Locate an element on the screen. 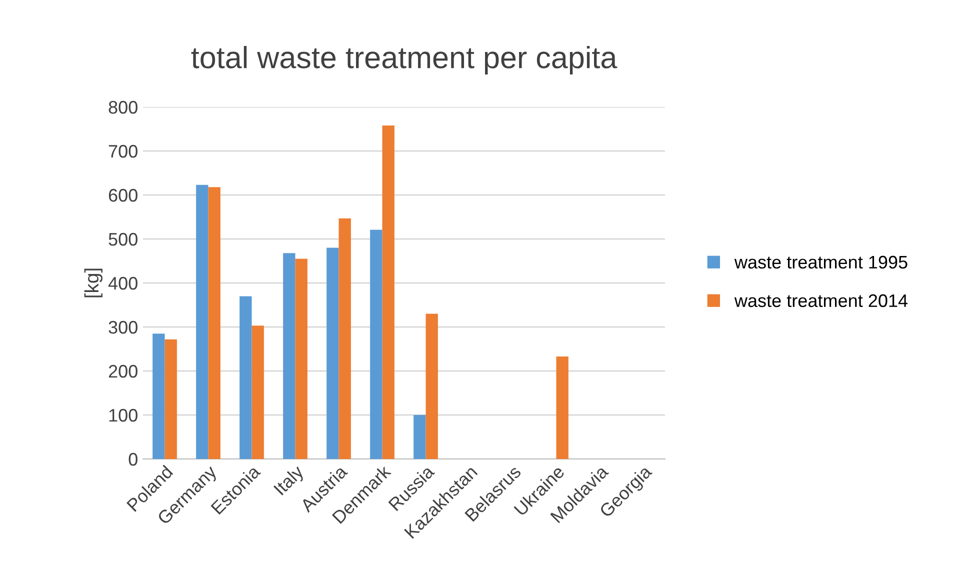  y-tick-label: 700 is located at coordinates (123, 151).